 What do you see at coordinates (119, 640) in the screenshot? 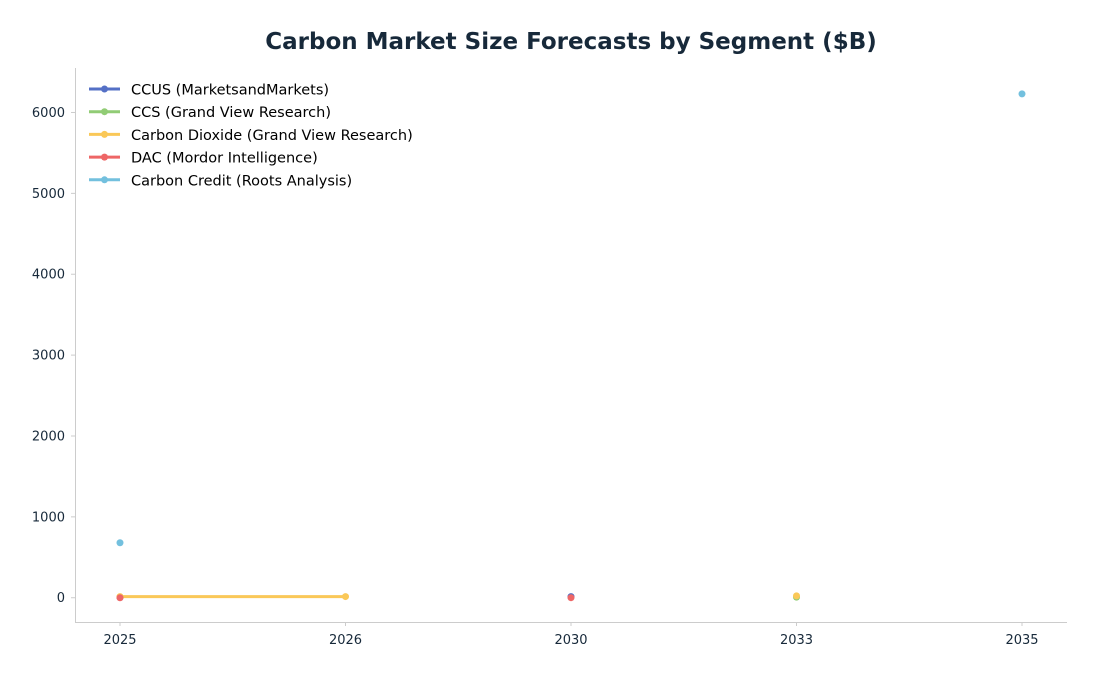
I see `x-tick-label: 2025` at bounding box center [119, 640].